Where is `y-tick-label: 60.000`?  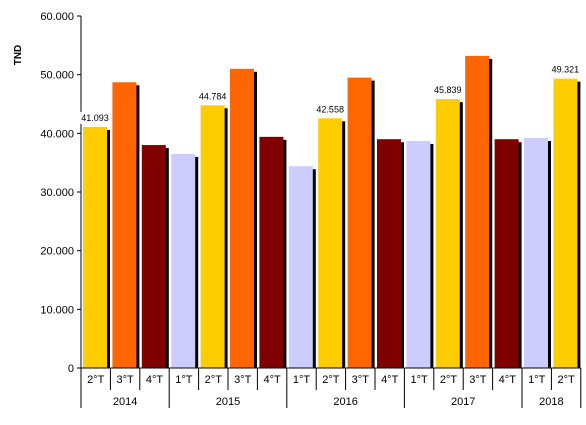
y-tick-label: 60.000 is located at coordinates (57, 17).